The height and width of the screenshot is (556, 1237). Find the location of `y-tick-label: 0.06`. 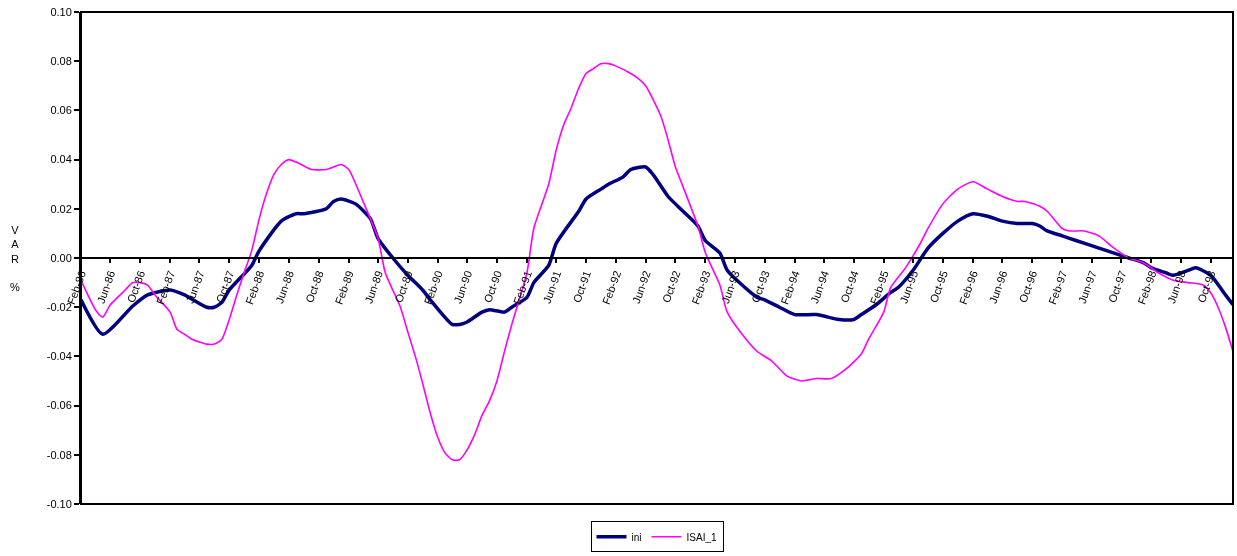

y-tick-label: 0.06 is located at coordinates (61, 110).